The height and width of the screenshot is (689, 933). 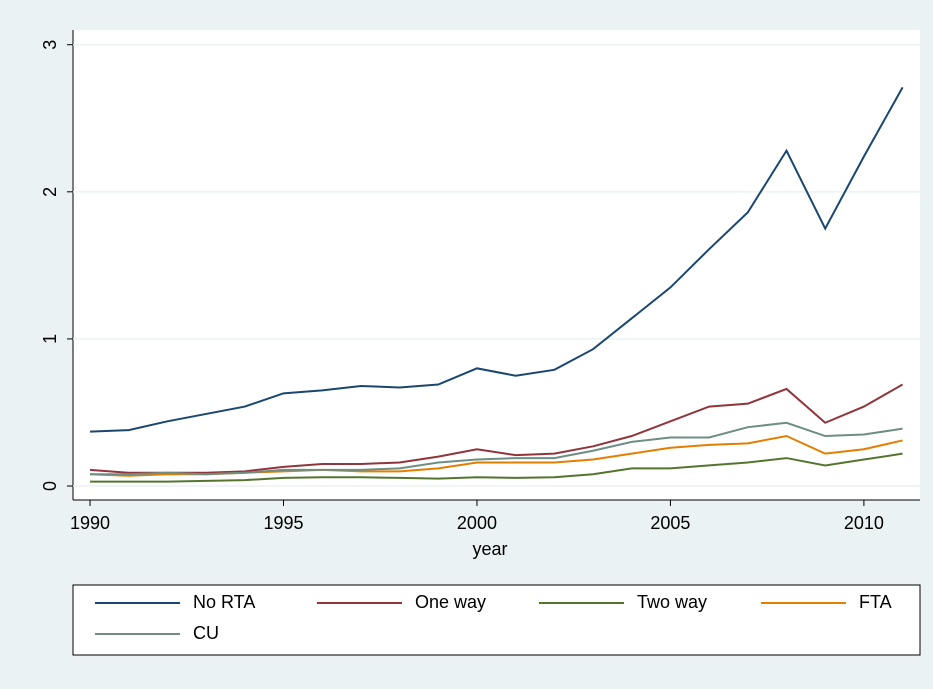 I want to click on y-tick-label: 2, so click(x=50, y=192).